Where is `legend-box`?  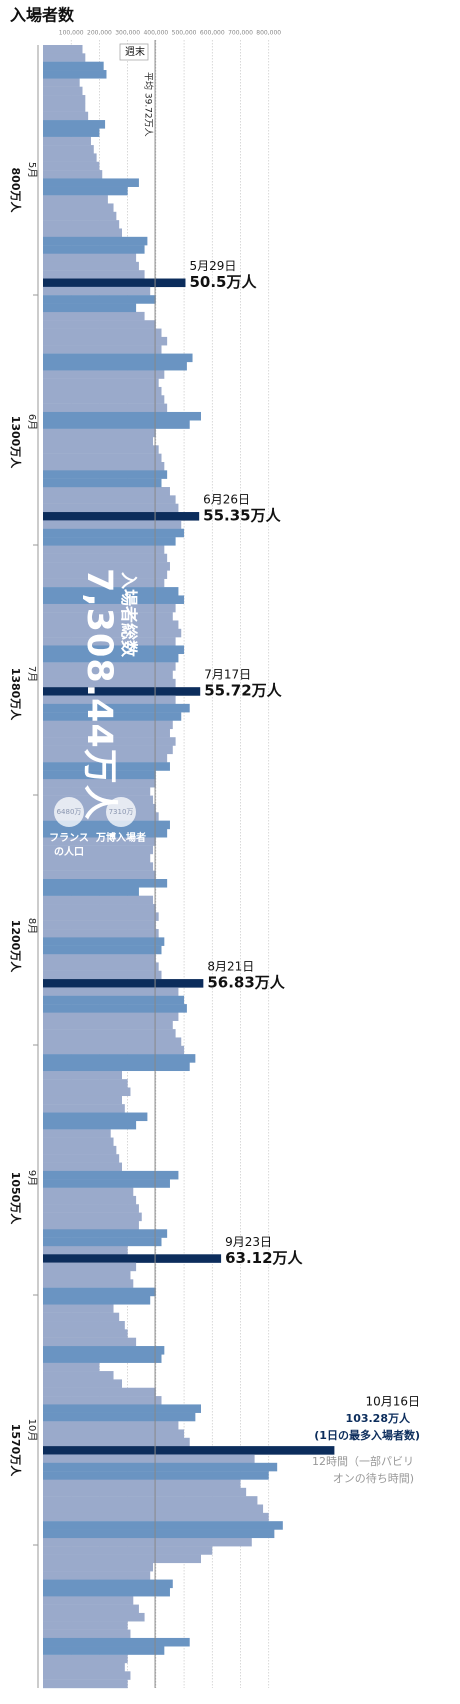
legend-box is located at coordinates (134, 52).